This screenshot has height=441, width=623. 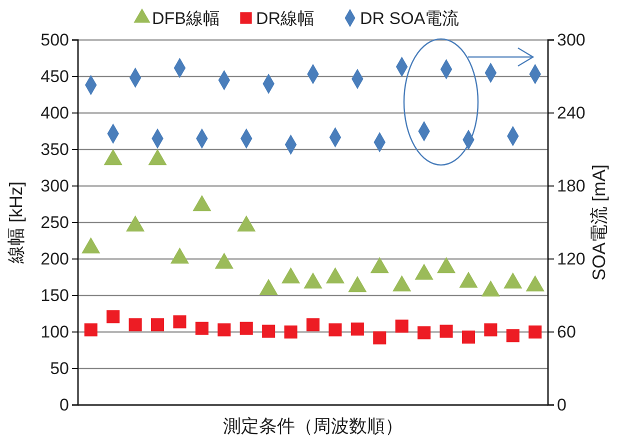 What do you see at coordinates (410, 18) in the screenshot?
I see `legend-label: DR SOA電流` at bounding box center [410, 18].